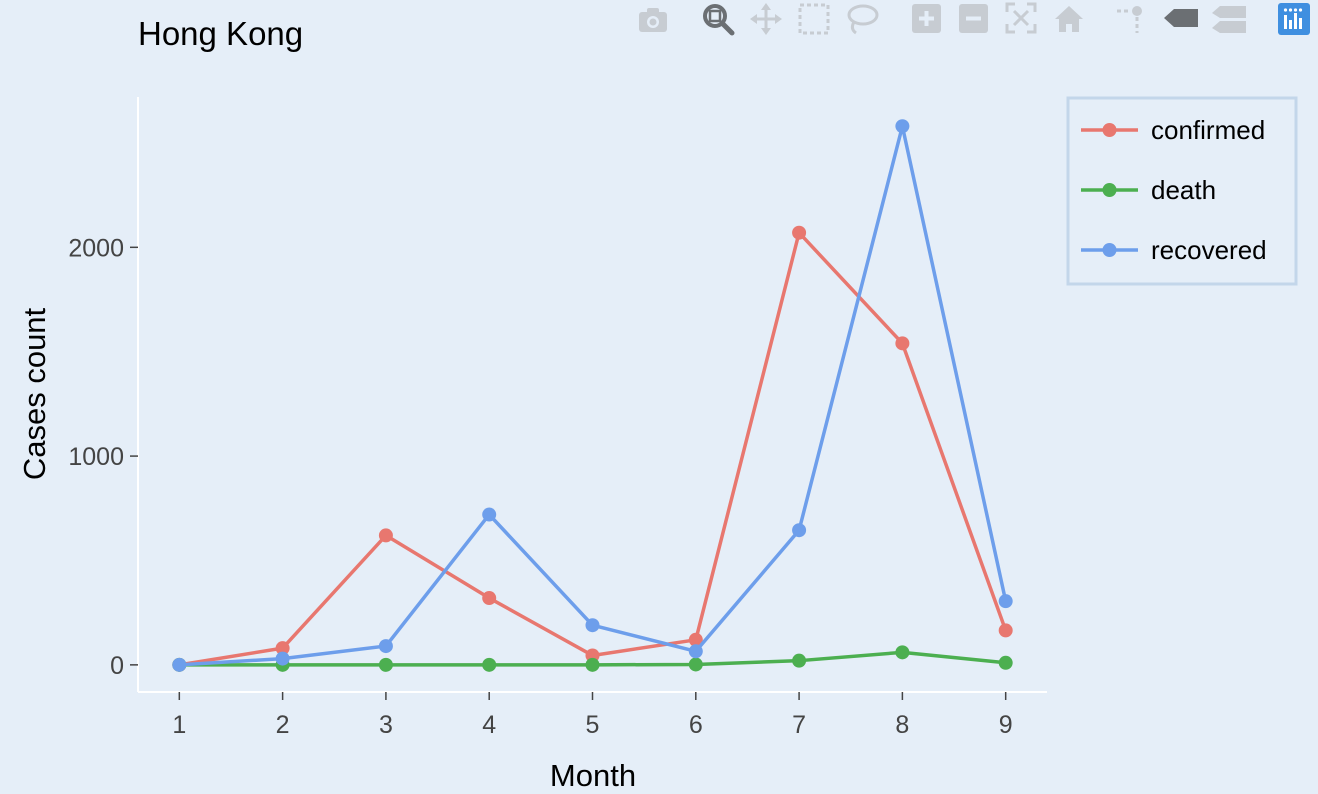 The height and width of the screenshot is (794, 1318). Describe the element at coordinates (766, 19) in the screenshot. I see `pan-icon` at that location.